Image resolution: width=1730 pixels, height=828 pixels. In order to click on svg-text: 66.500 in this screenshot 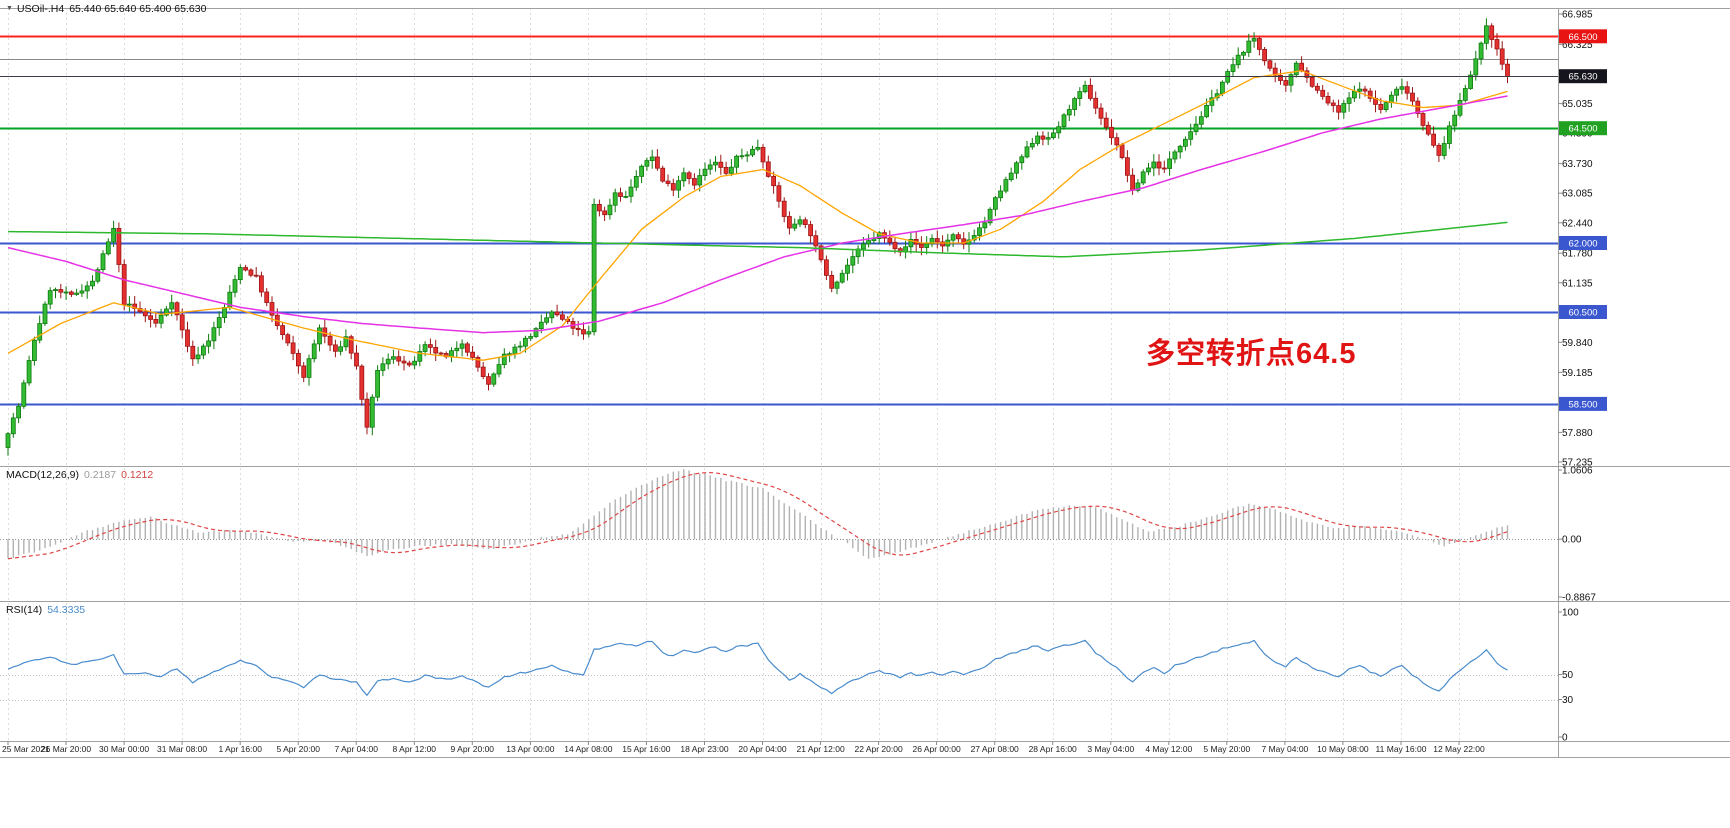, I will do `click(1582, 37)`.